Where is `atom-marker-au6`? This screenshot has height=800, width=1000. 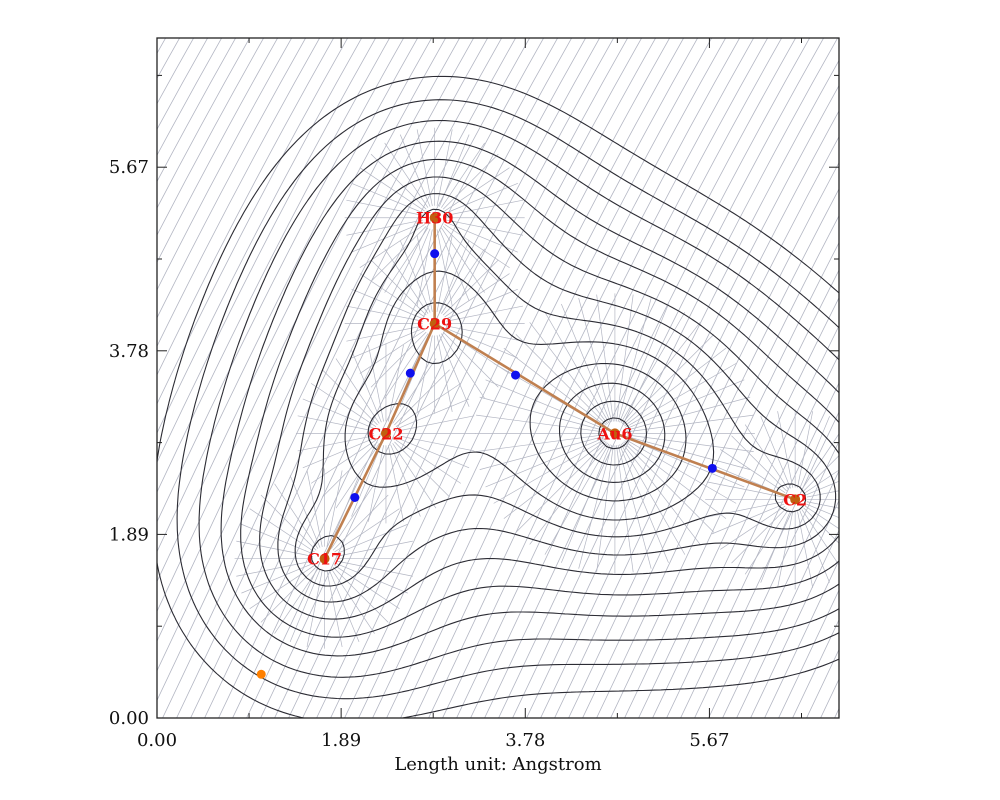
atom-marker-au6 is located at coordinates (614, 433).